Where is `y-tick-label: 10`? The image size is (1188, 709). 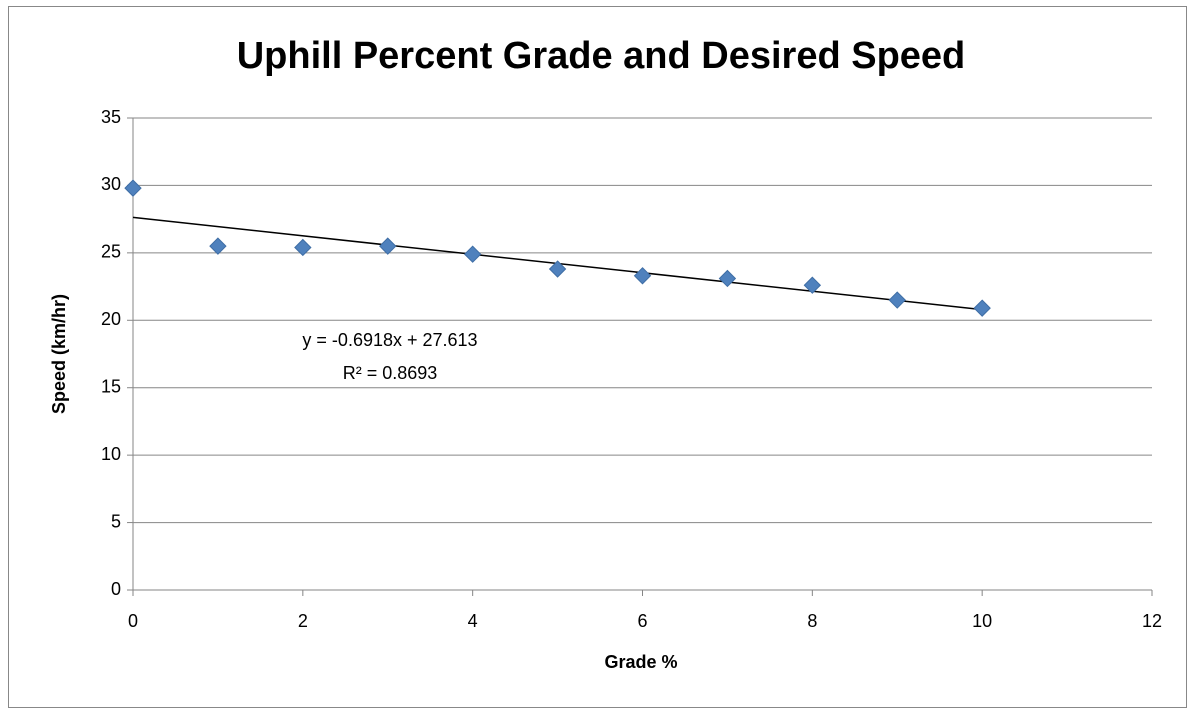 y-tick-label: 10 is located at coordinates (111, 454).